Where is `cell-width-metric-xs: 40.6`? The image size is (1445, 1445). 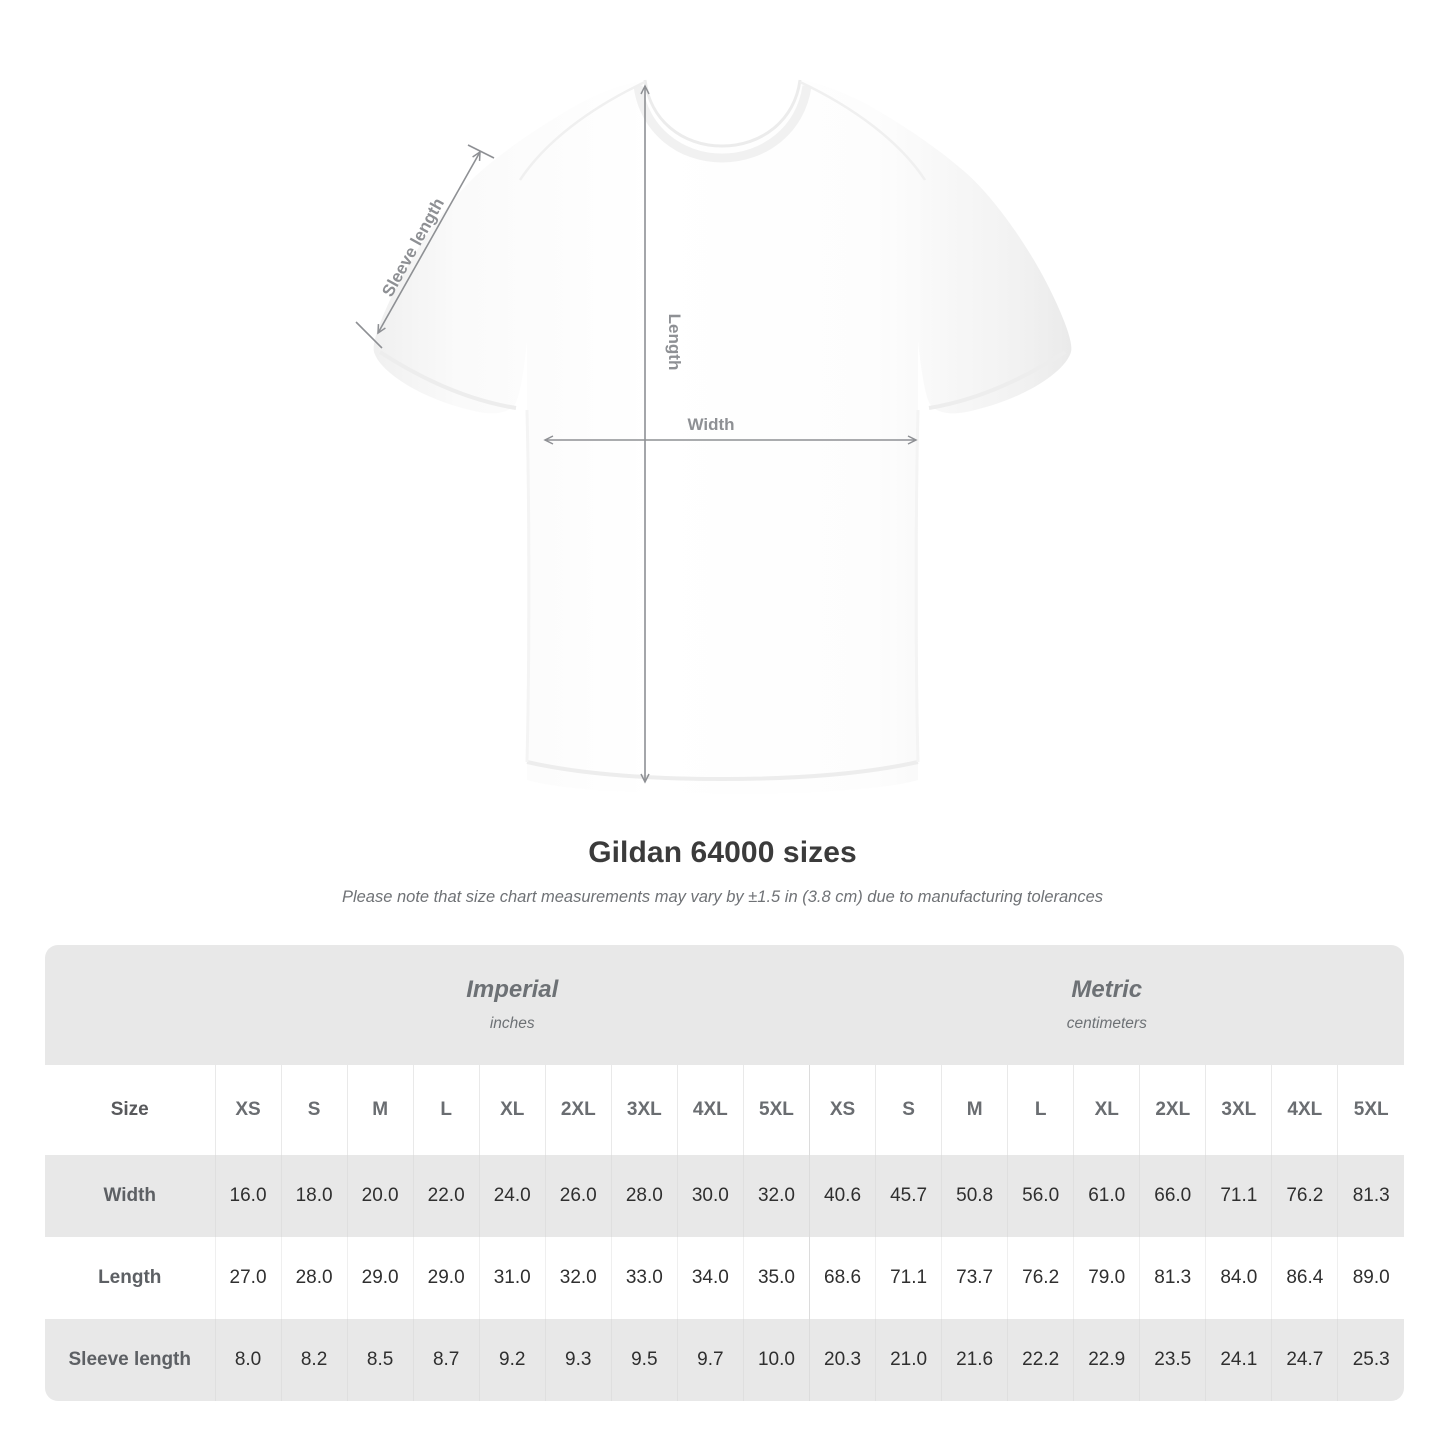 cell-width-metric-xs: 40.6 is located at coordinates (842, 1196).